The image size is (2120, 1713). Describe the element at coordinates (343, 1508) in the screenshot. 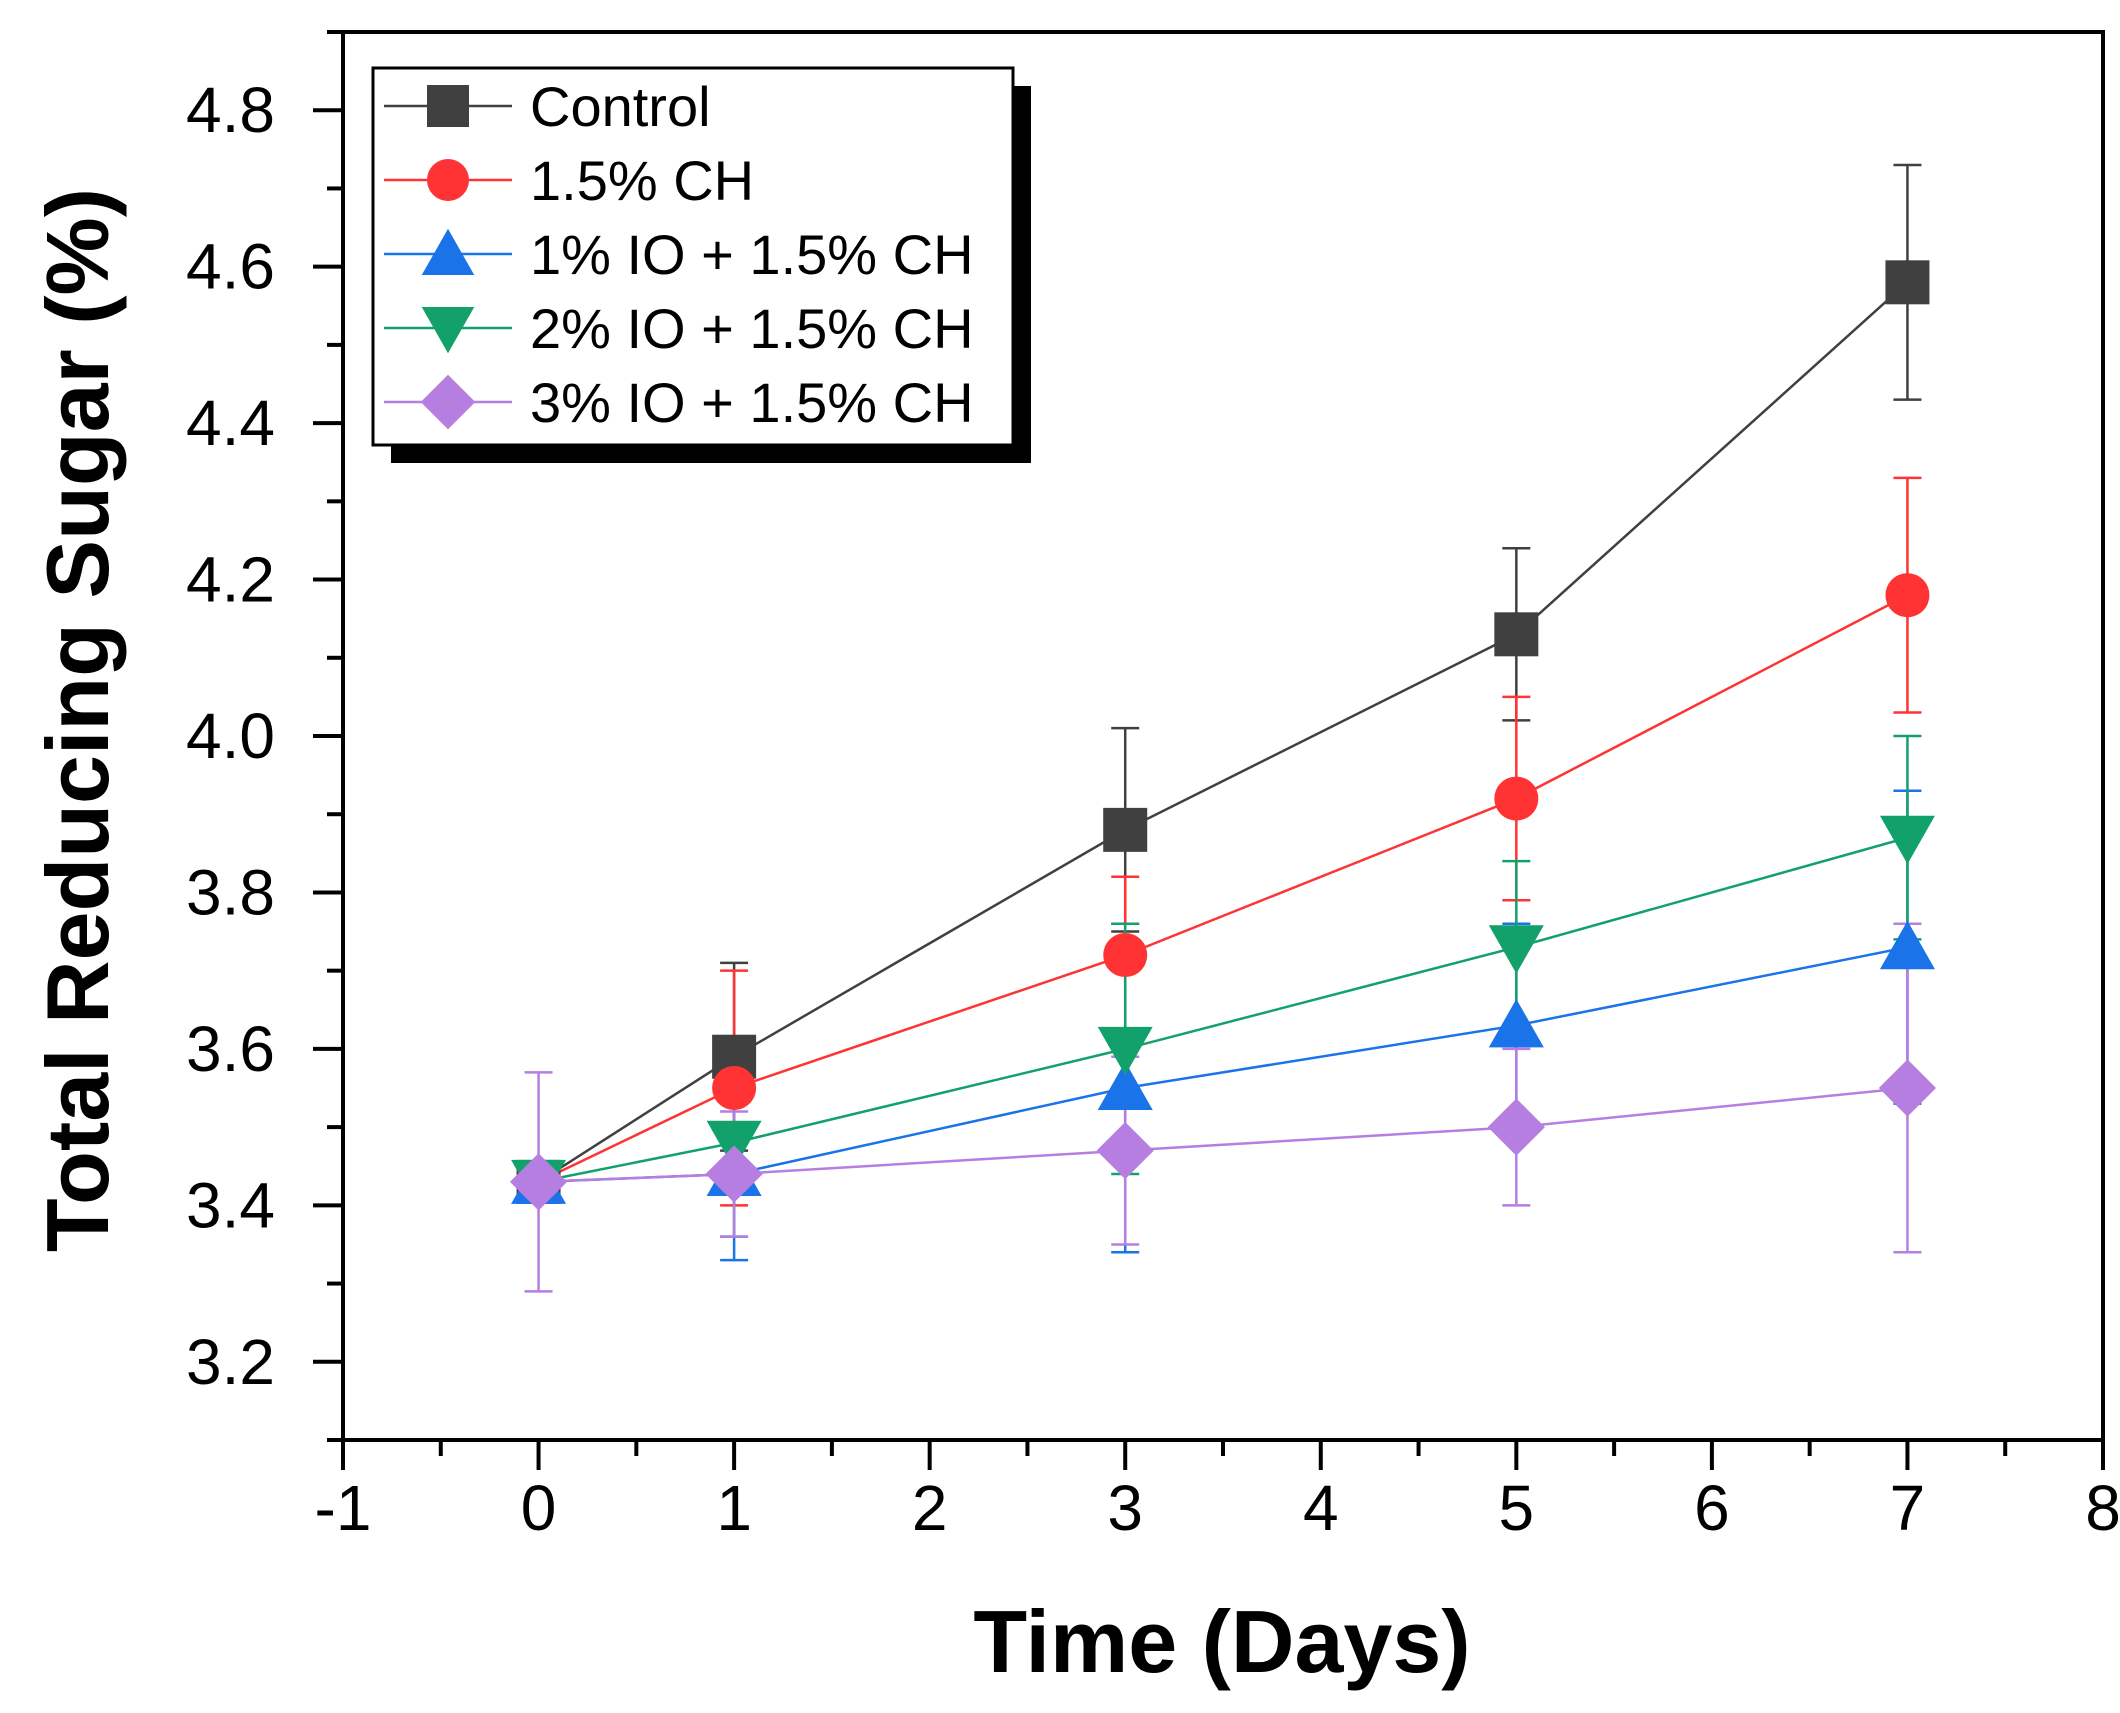

I see `x-tick-label: -1` at that location.